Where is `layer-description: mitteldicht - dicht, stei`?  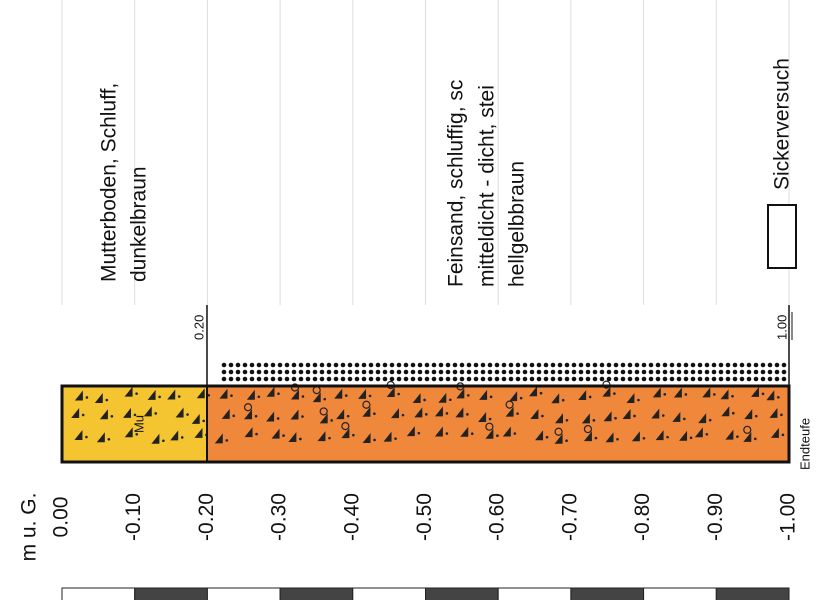
layer-description: mitteldicht - dicht, stei is located at coordinates (487, 186).